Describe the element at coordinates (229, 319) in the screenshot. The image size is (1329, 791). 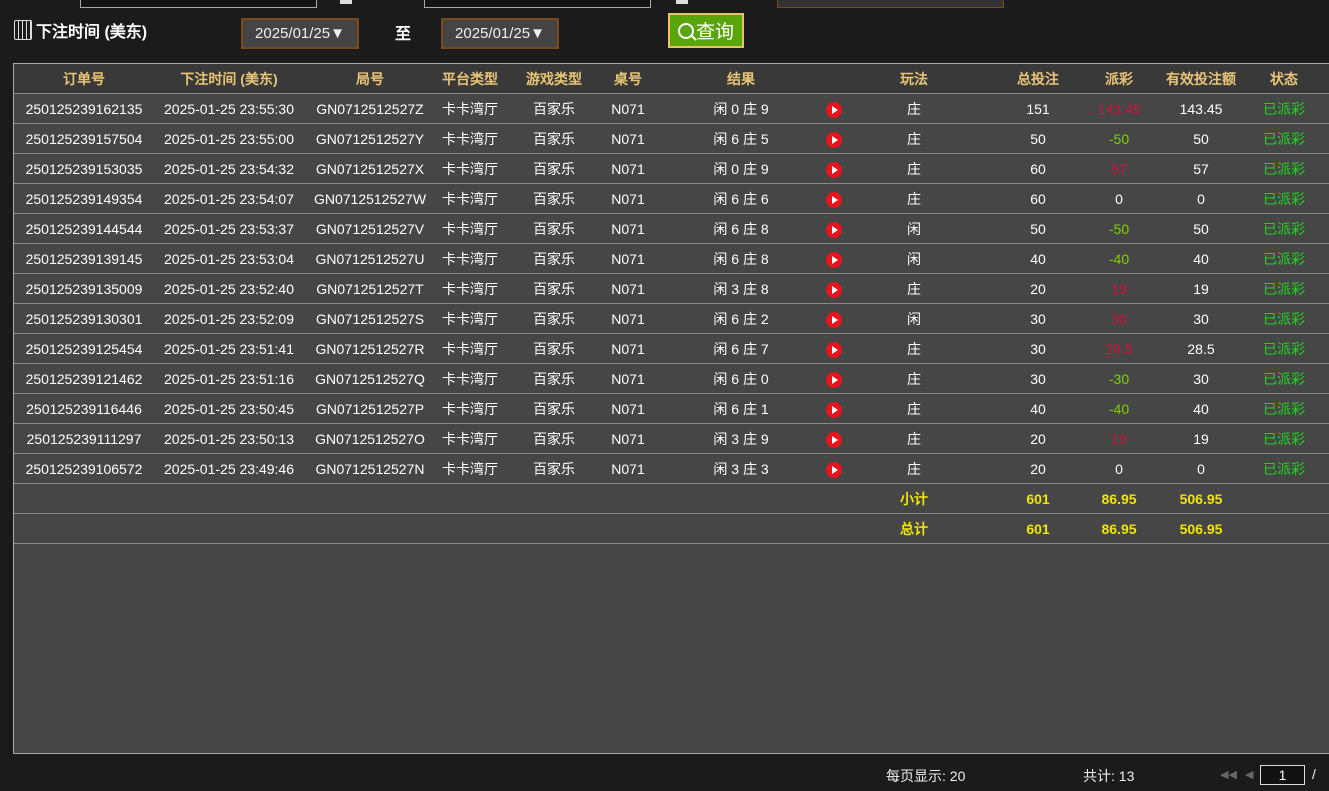
I see `cell-bet-time: 2025-01-25 23:52:09` at that location.